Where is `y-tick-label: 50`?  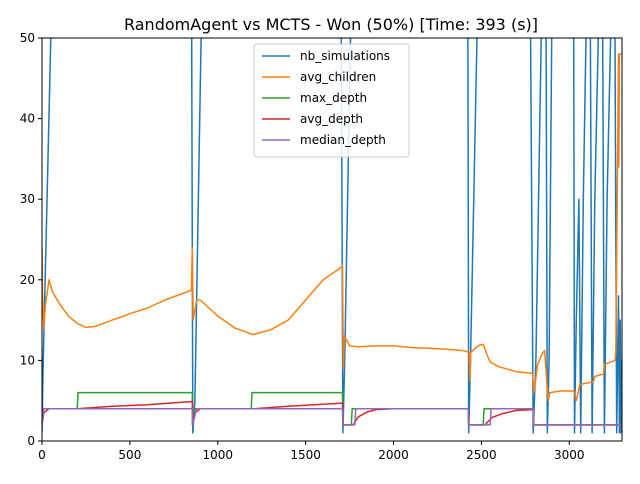 y-tick-label: 50 is located at coordinates (27, 38).